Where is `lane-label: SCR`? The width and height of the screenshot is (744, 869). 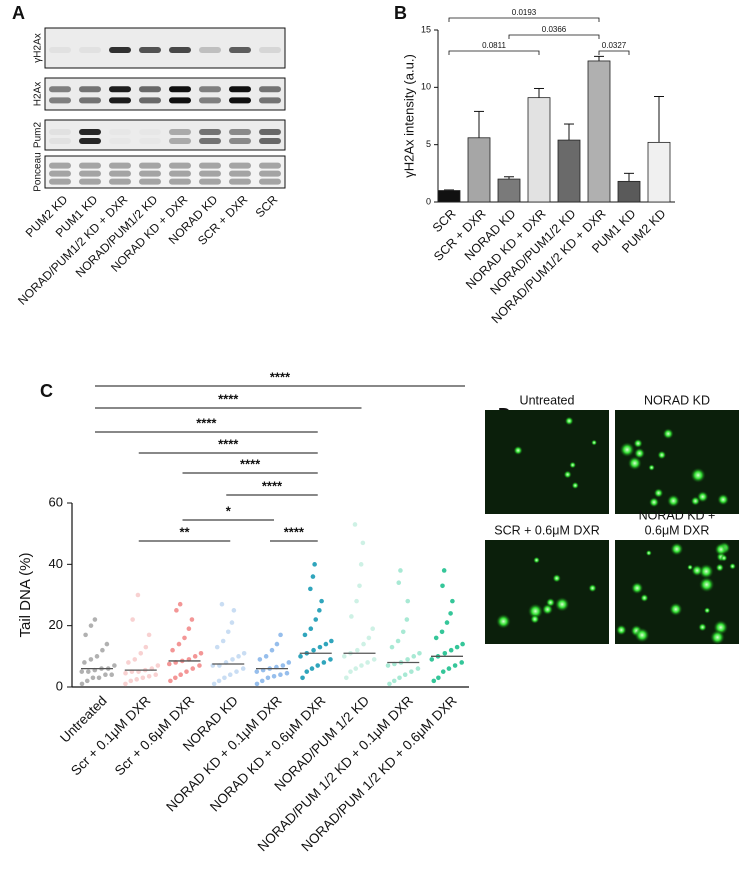 lane-label: SCR is located at coordinates (267, 206).